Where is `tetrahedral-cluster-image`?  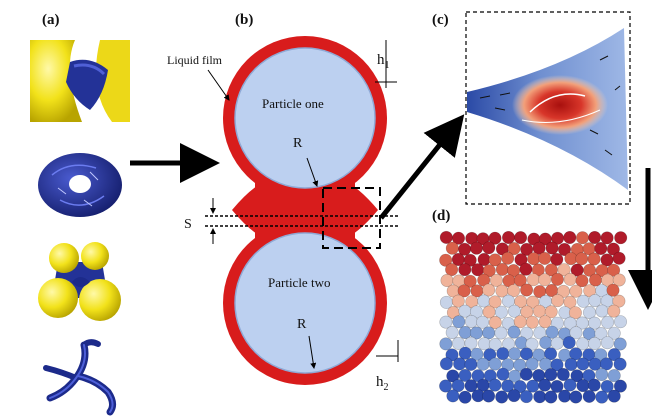
tetrahedral-cluster-image is located at coordinates (79, 281).